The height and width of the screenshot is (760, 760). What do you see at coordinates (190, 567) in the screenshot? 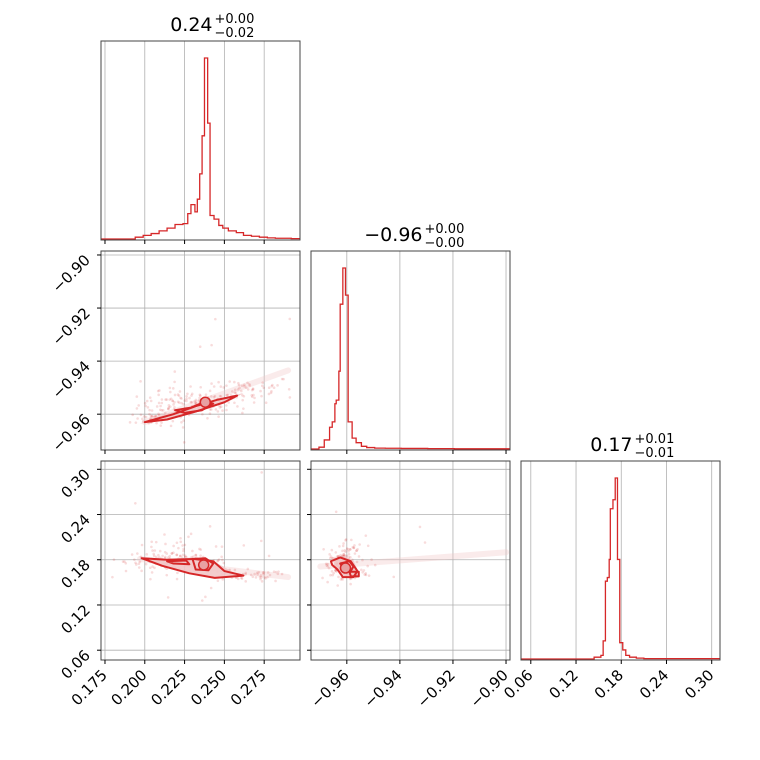
I see `contour-fill` at bounding box center [190, 567].